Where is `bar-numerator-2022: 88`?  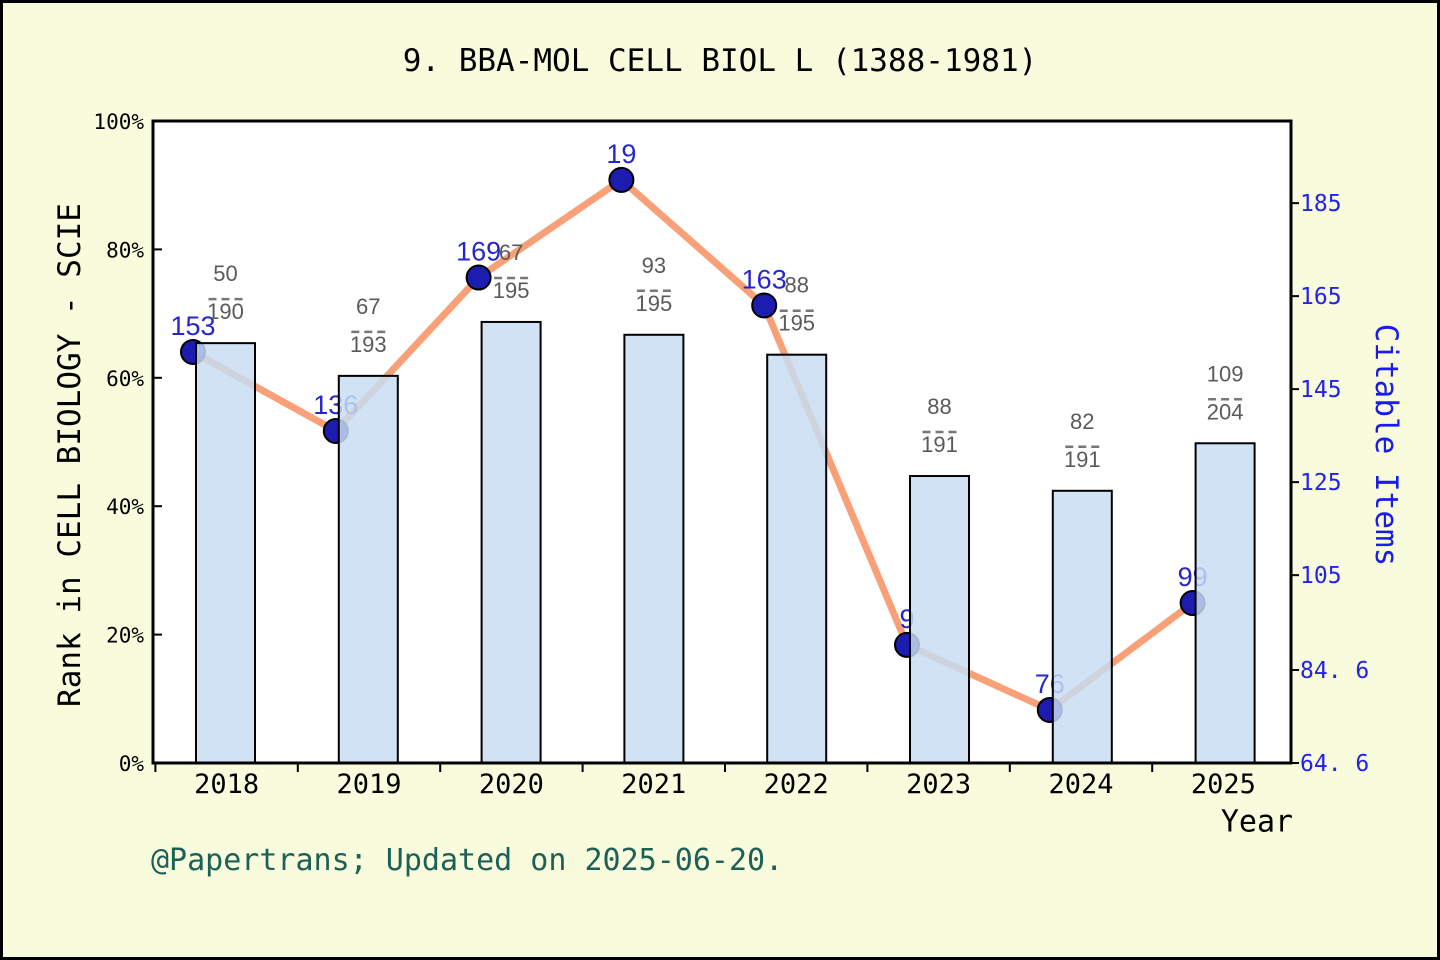 bar-numerator-2022: 88 is located at coordinates (796, 285).